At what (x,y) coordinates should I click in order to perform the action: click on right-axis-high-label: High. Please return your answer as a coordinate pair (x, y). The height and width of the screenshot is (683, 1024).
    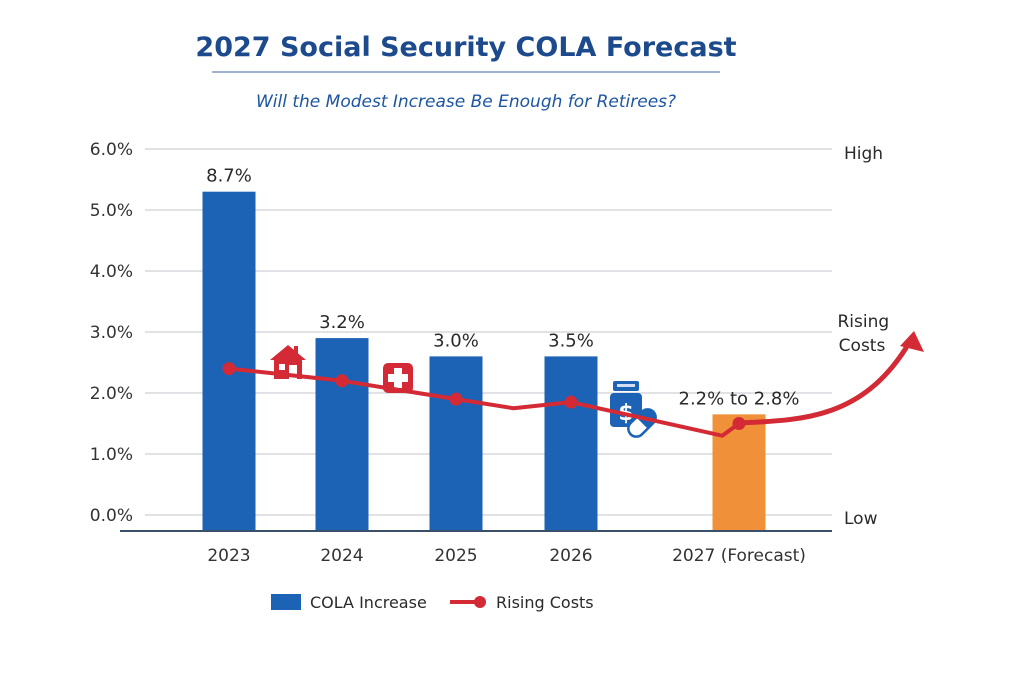
    Looking at the image, I should click on (863, 154).